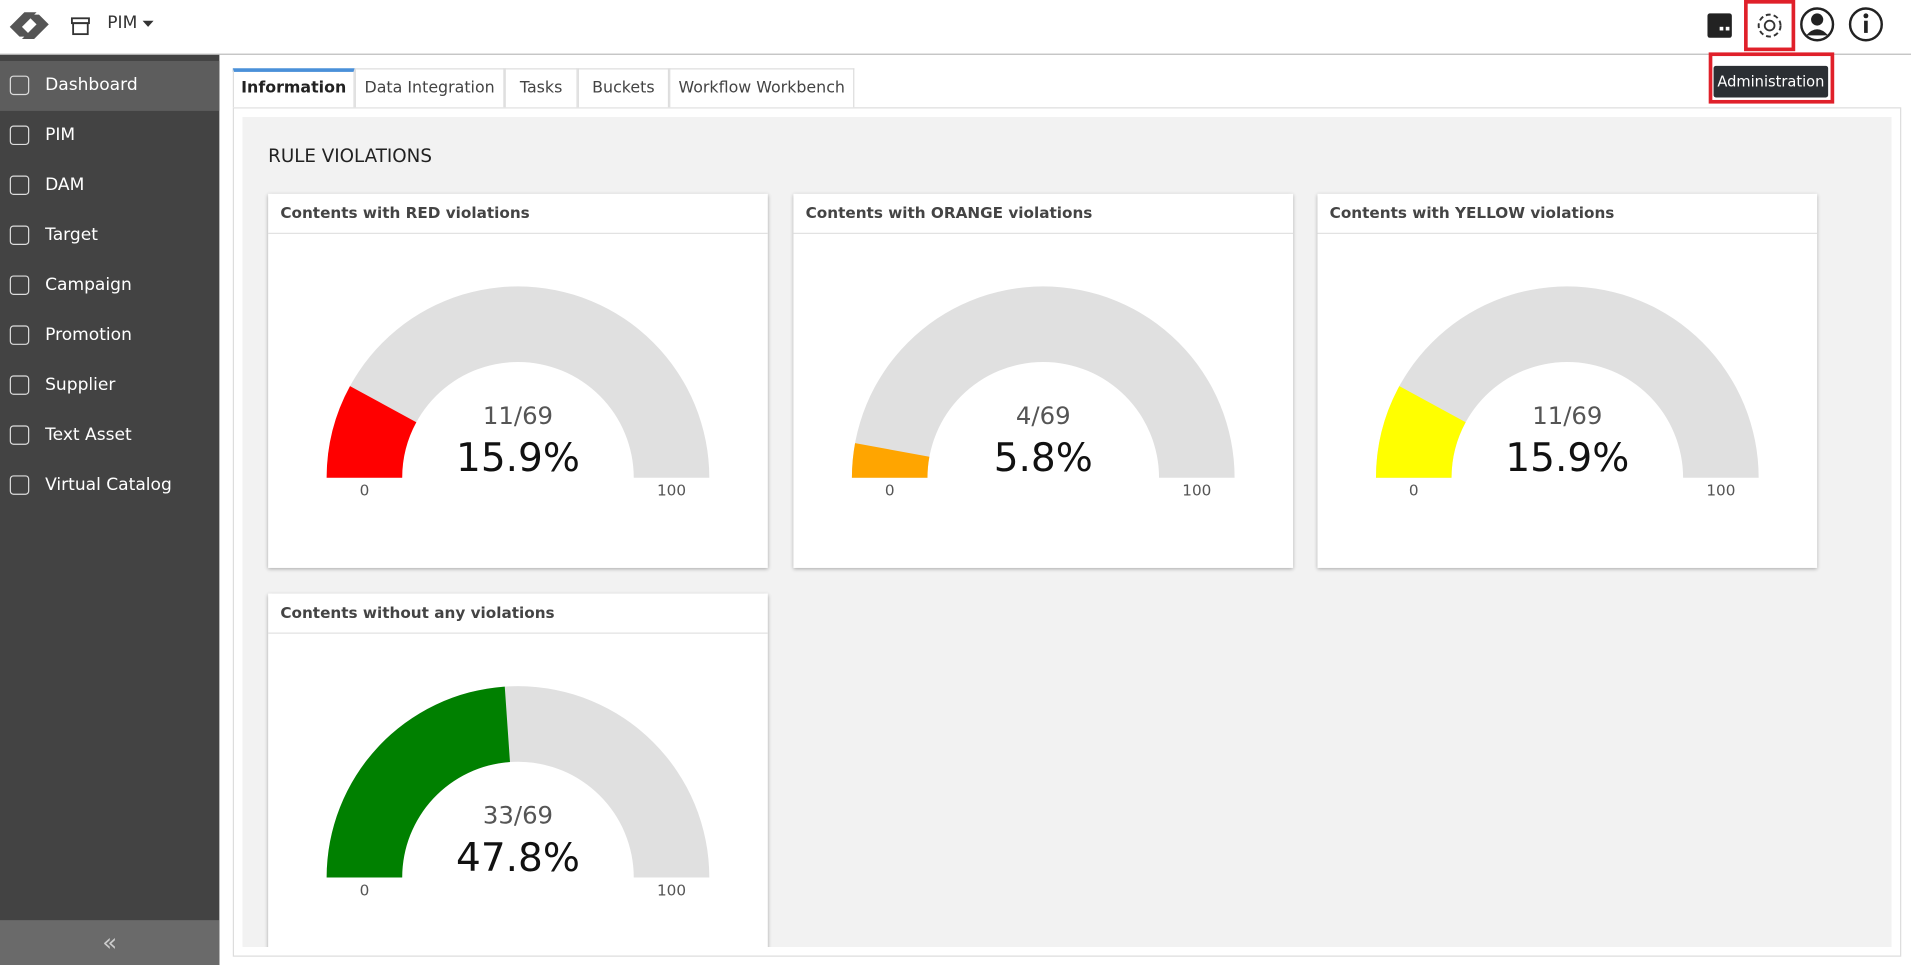 The image size is (1911, 965). Describe the element at coordinates (949, 212) in the screenshot. I see `card-title: Contents with ORANGE violations` at that location.